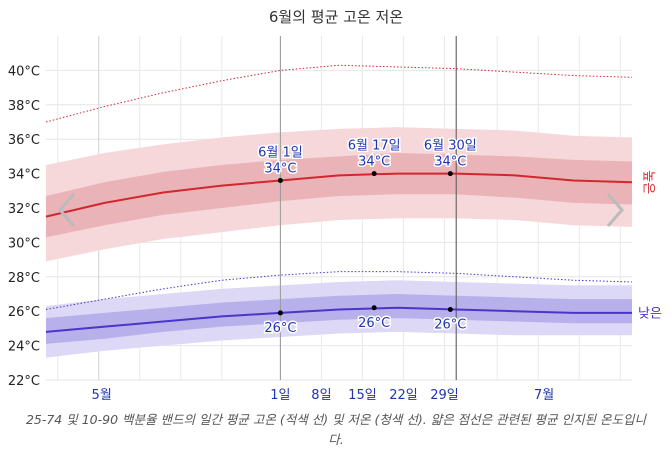  I want to click on low-series-label: 낮은, so click(650, 313).